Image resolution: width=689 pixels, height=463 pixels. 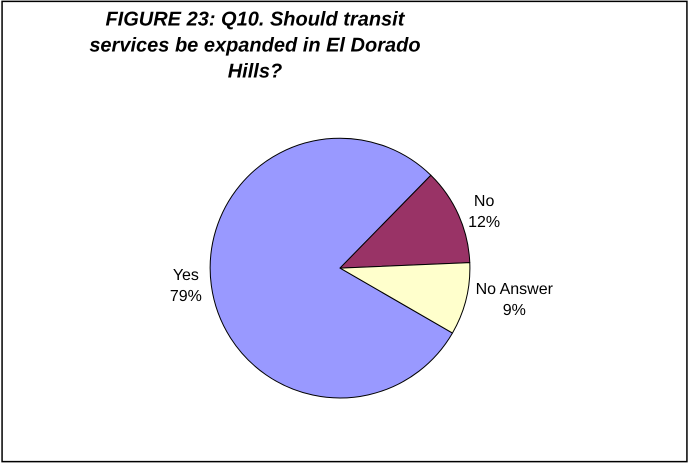 I want to click on data-label: 79%, so click(x=186, y=296).